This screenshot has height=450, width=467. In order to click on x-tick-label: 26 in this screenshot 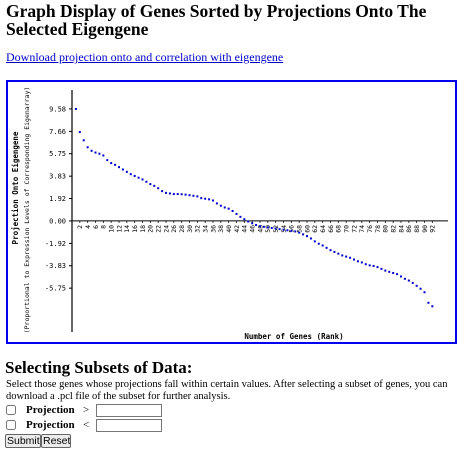, I will do `click(174, 229)`.